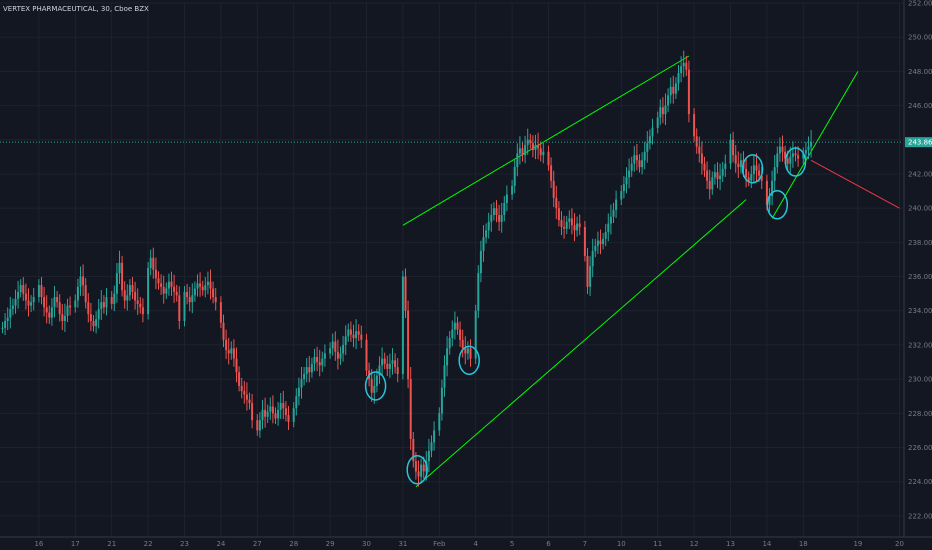  I want to click on x-tick-label: 6, so click(548, 544).